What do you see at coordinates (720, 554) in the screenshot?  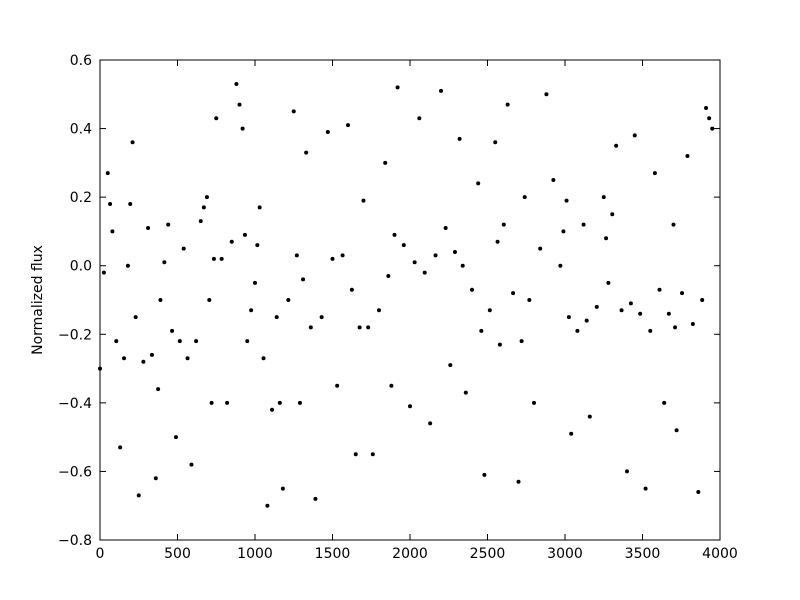 I see `x-tick-label: 4000` at bounding box center [720, 554].